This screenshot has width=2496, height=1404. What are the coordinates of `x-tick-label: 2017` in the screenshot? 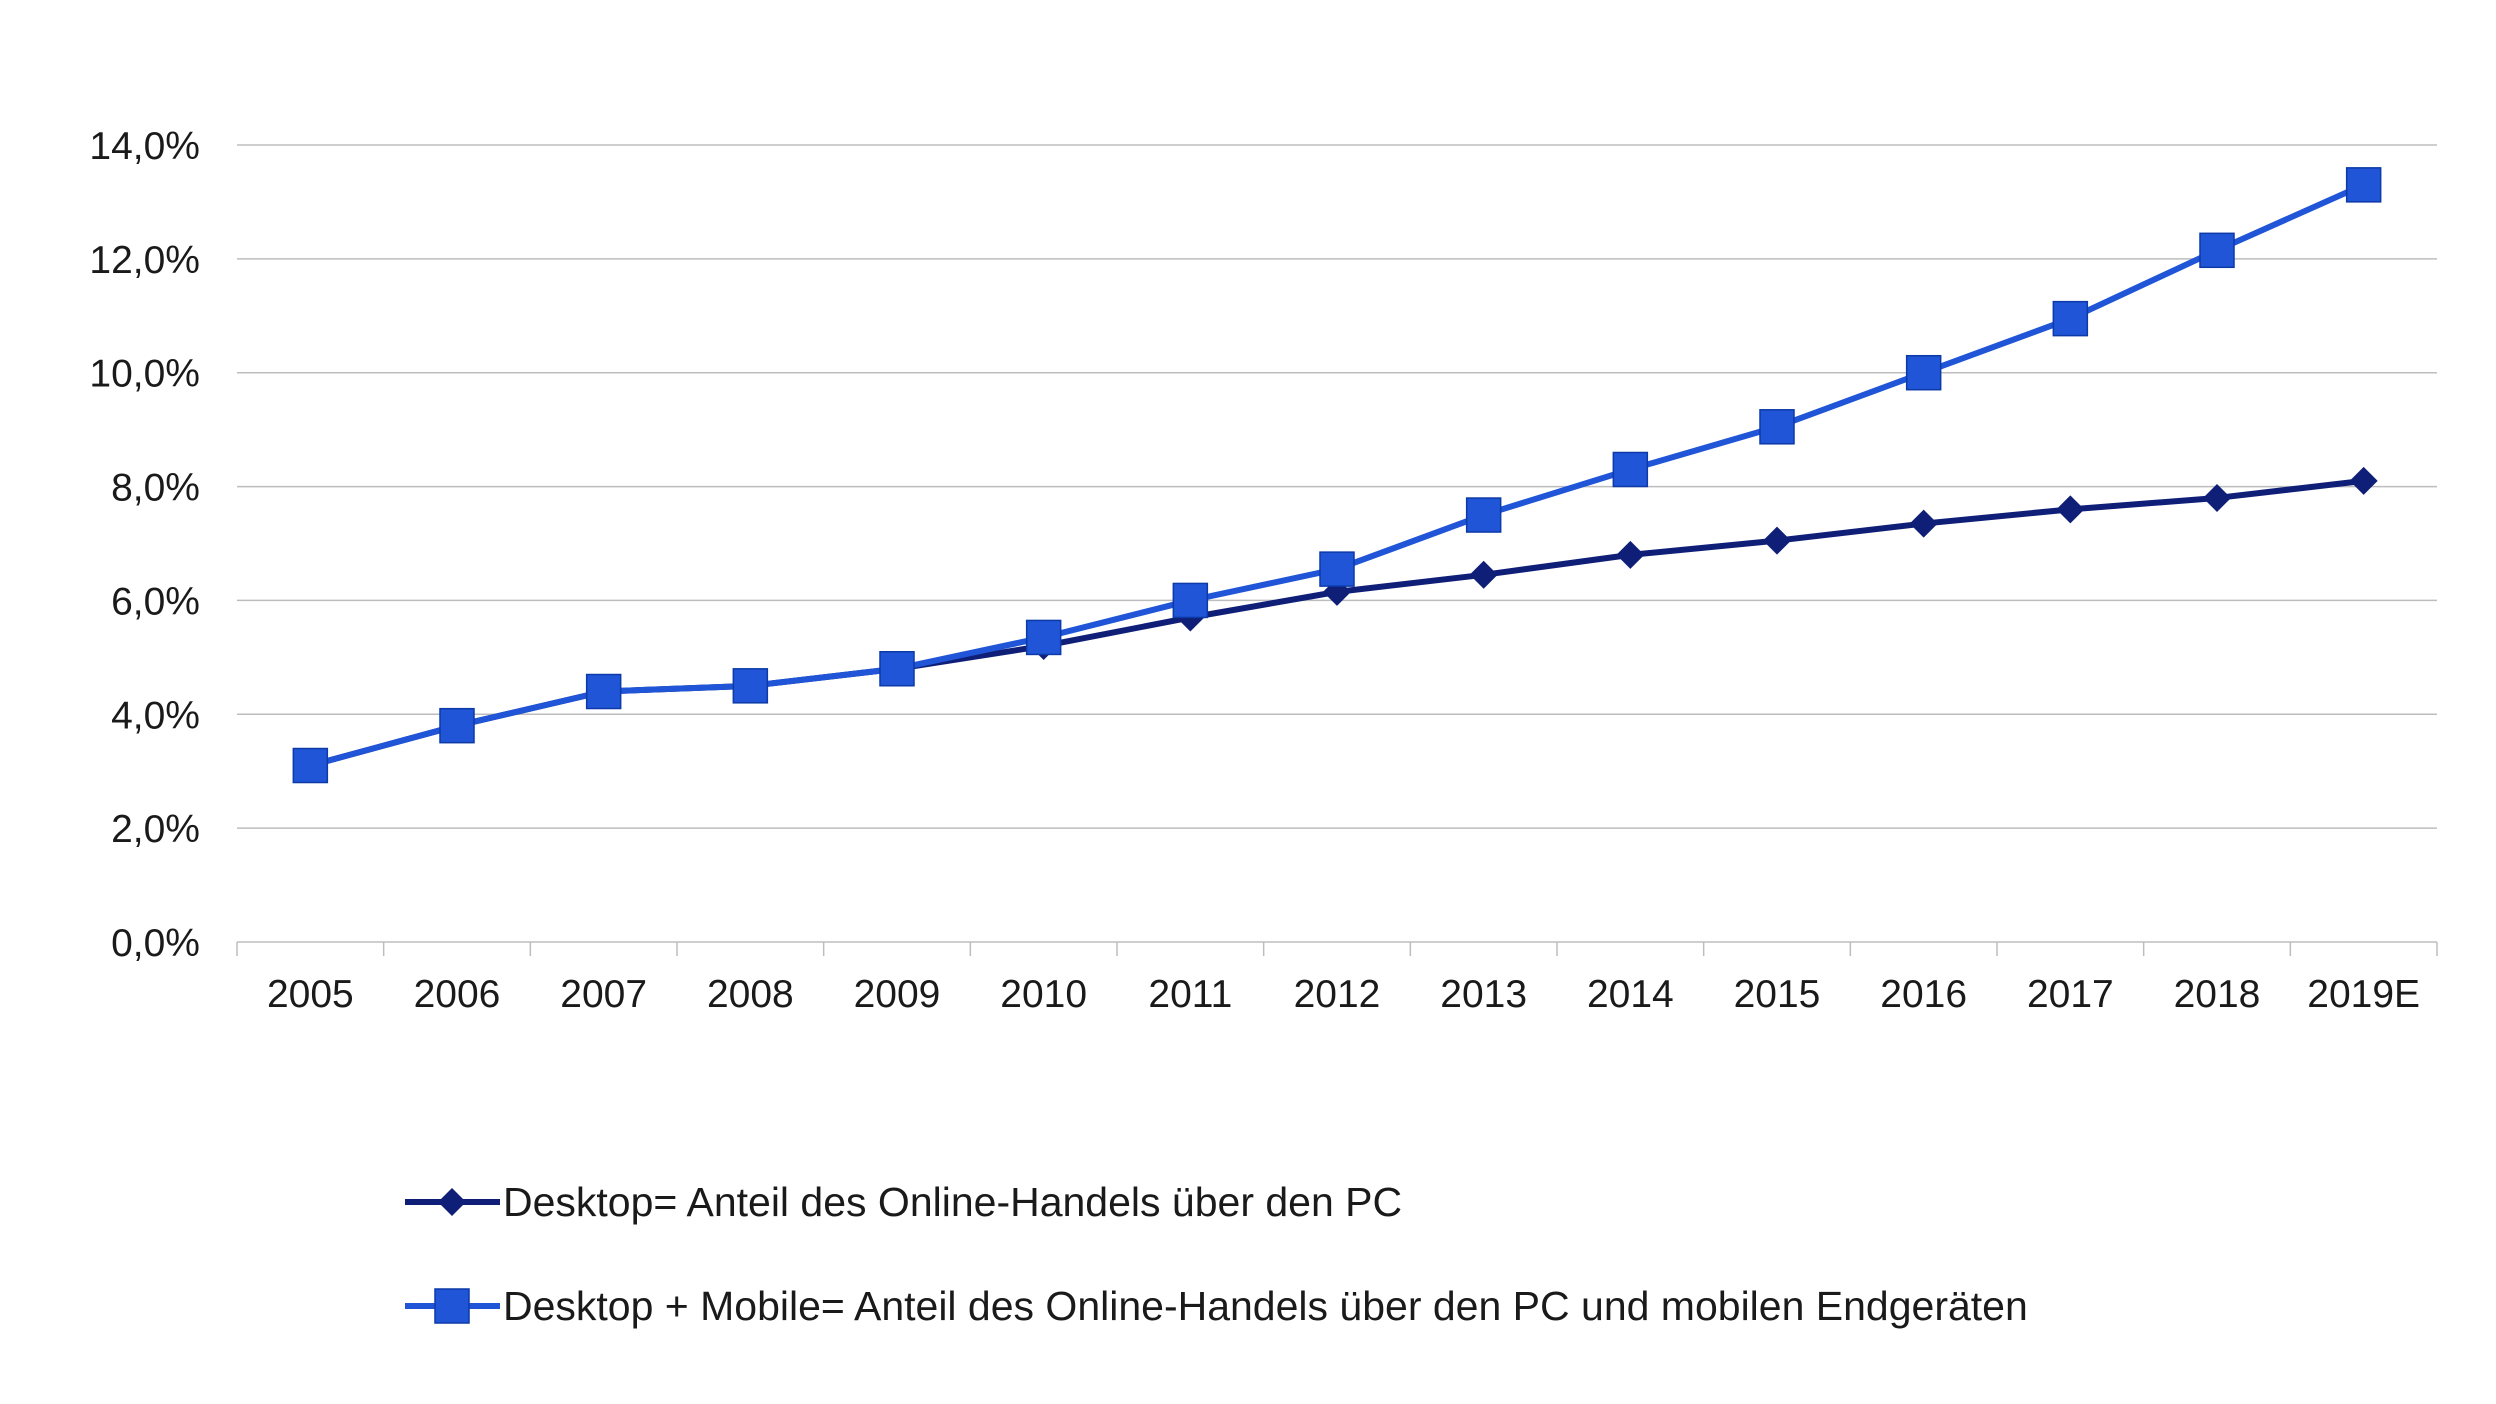 It's located at (2070, 994).